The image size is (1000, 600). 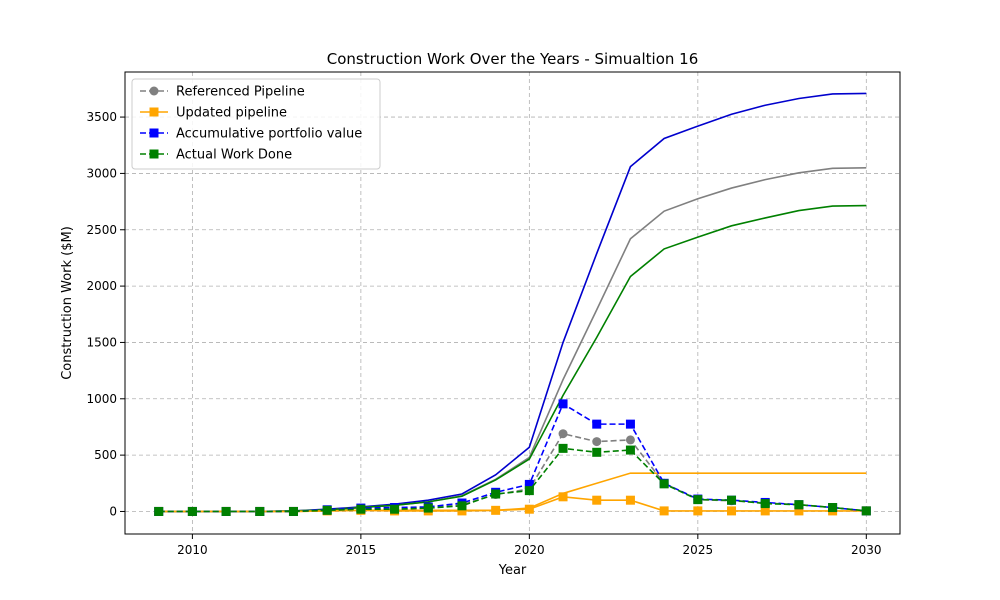 I want to click on y-tick-label: 1500, so click(x=101, y=342).